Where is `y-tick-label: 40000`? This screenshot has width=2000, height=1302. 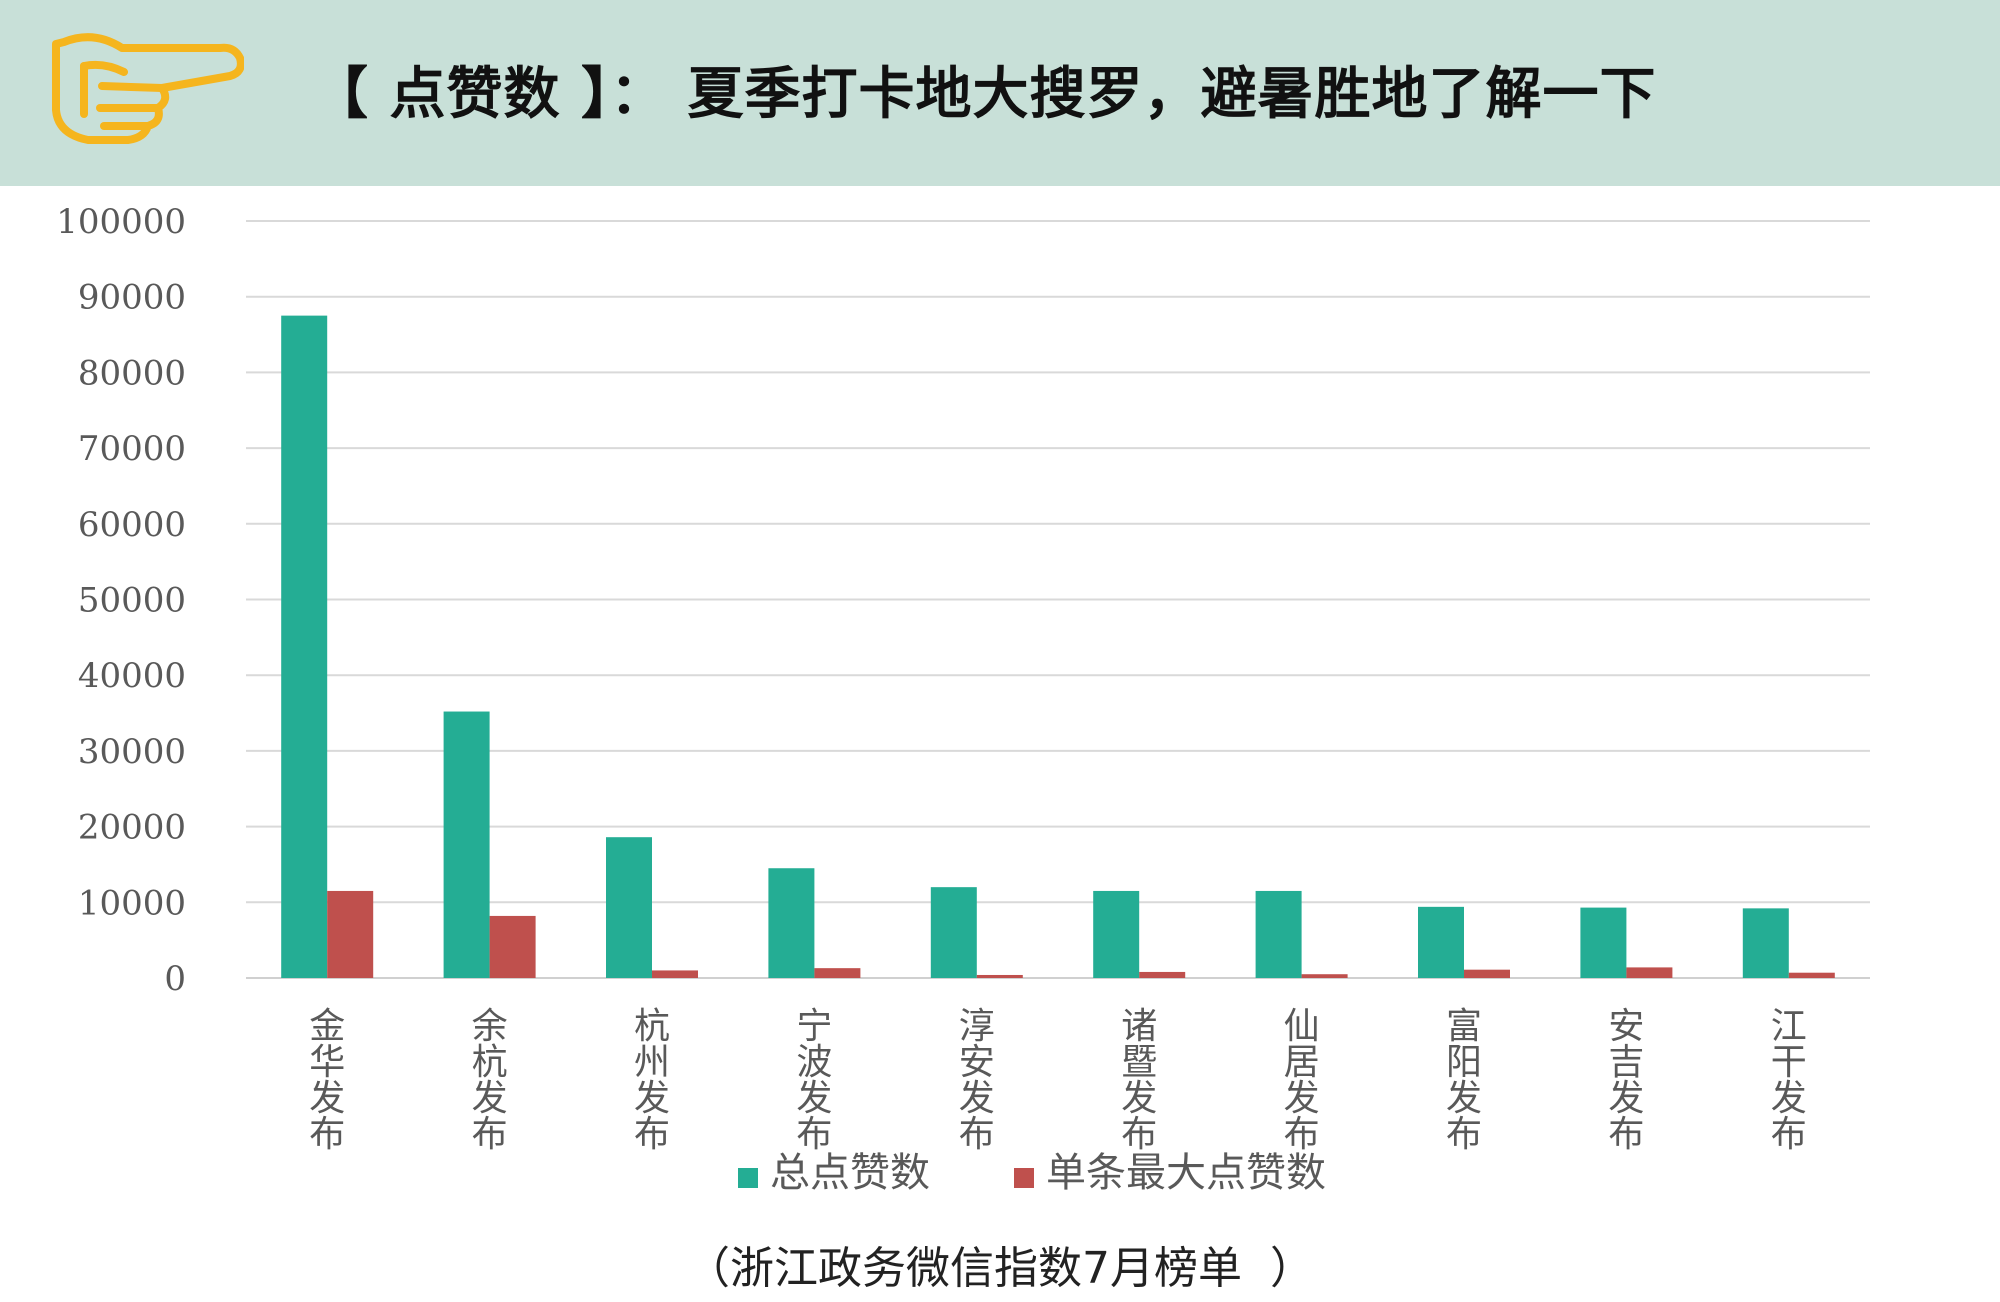 y-tick-label: 40000 is located at coordinates (132, 676).